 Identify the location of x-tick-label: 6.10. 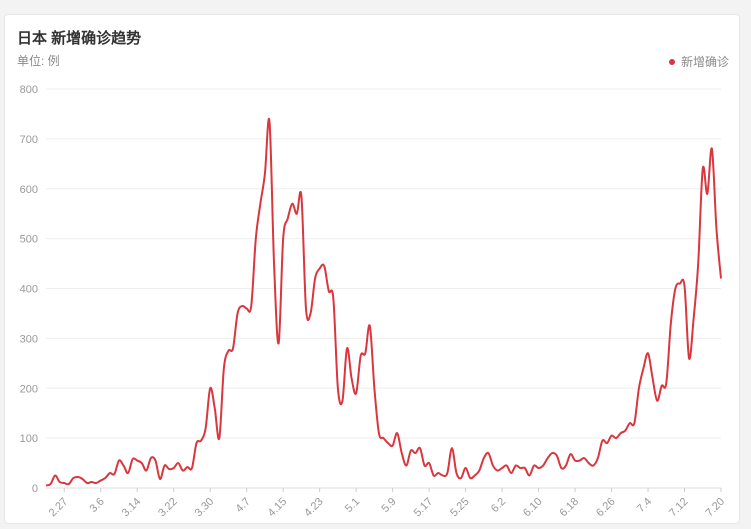
(533, 508).